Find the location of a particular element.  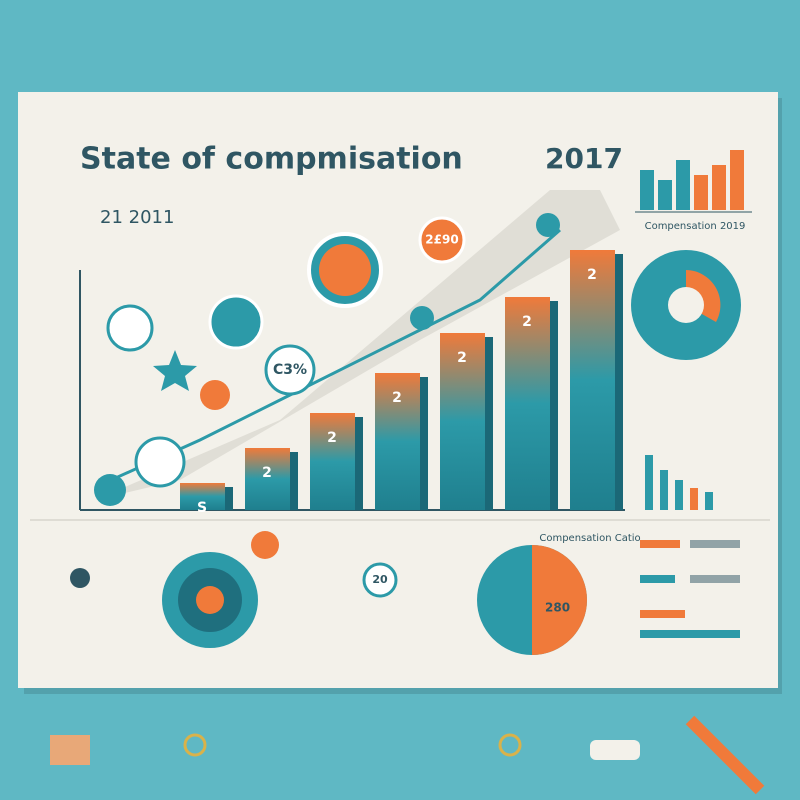

bar-label: S is located at coordinates (202, 508).